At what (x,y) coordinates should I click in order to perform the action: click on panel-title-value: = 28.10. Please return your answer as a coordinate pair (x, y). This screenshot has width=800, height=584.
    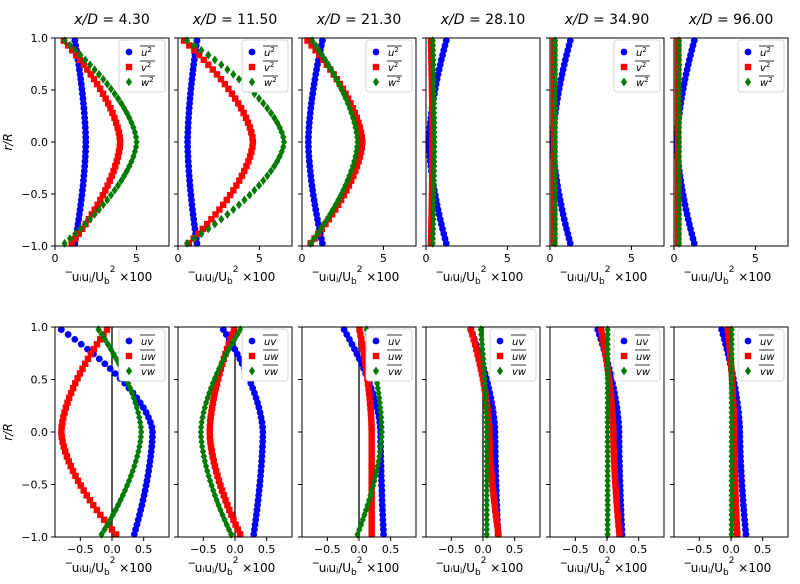
    Looking at the image, I should click on (495, 20).